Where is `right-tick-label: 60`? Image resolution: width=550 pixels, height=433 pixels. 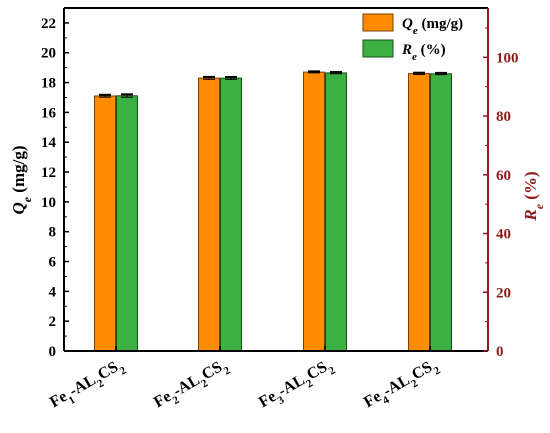
right-tick-label: 60 is located at coordinates (503, 176).